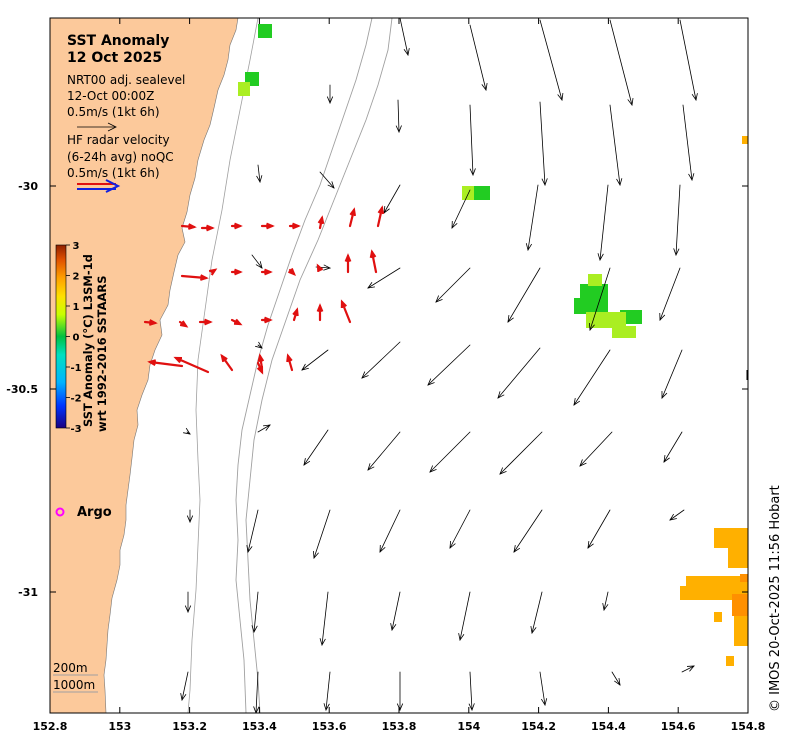 This screenshot has height=750, width=790. I want to click on colorbar-tick-label: 0, so click(76, 338).